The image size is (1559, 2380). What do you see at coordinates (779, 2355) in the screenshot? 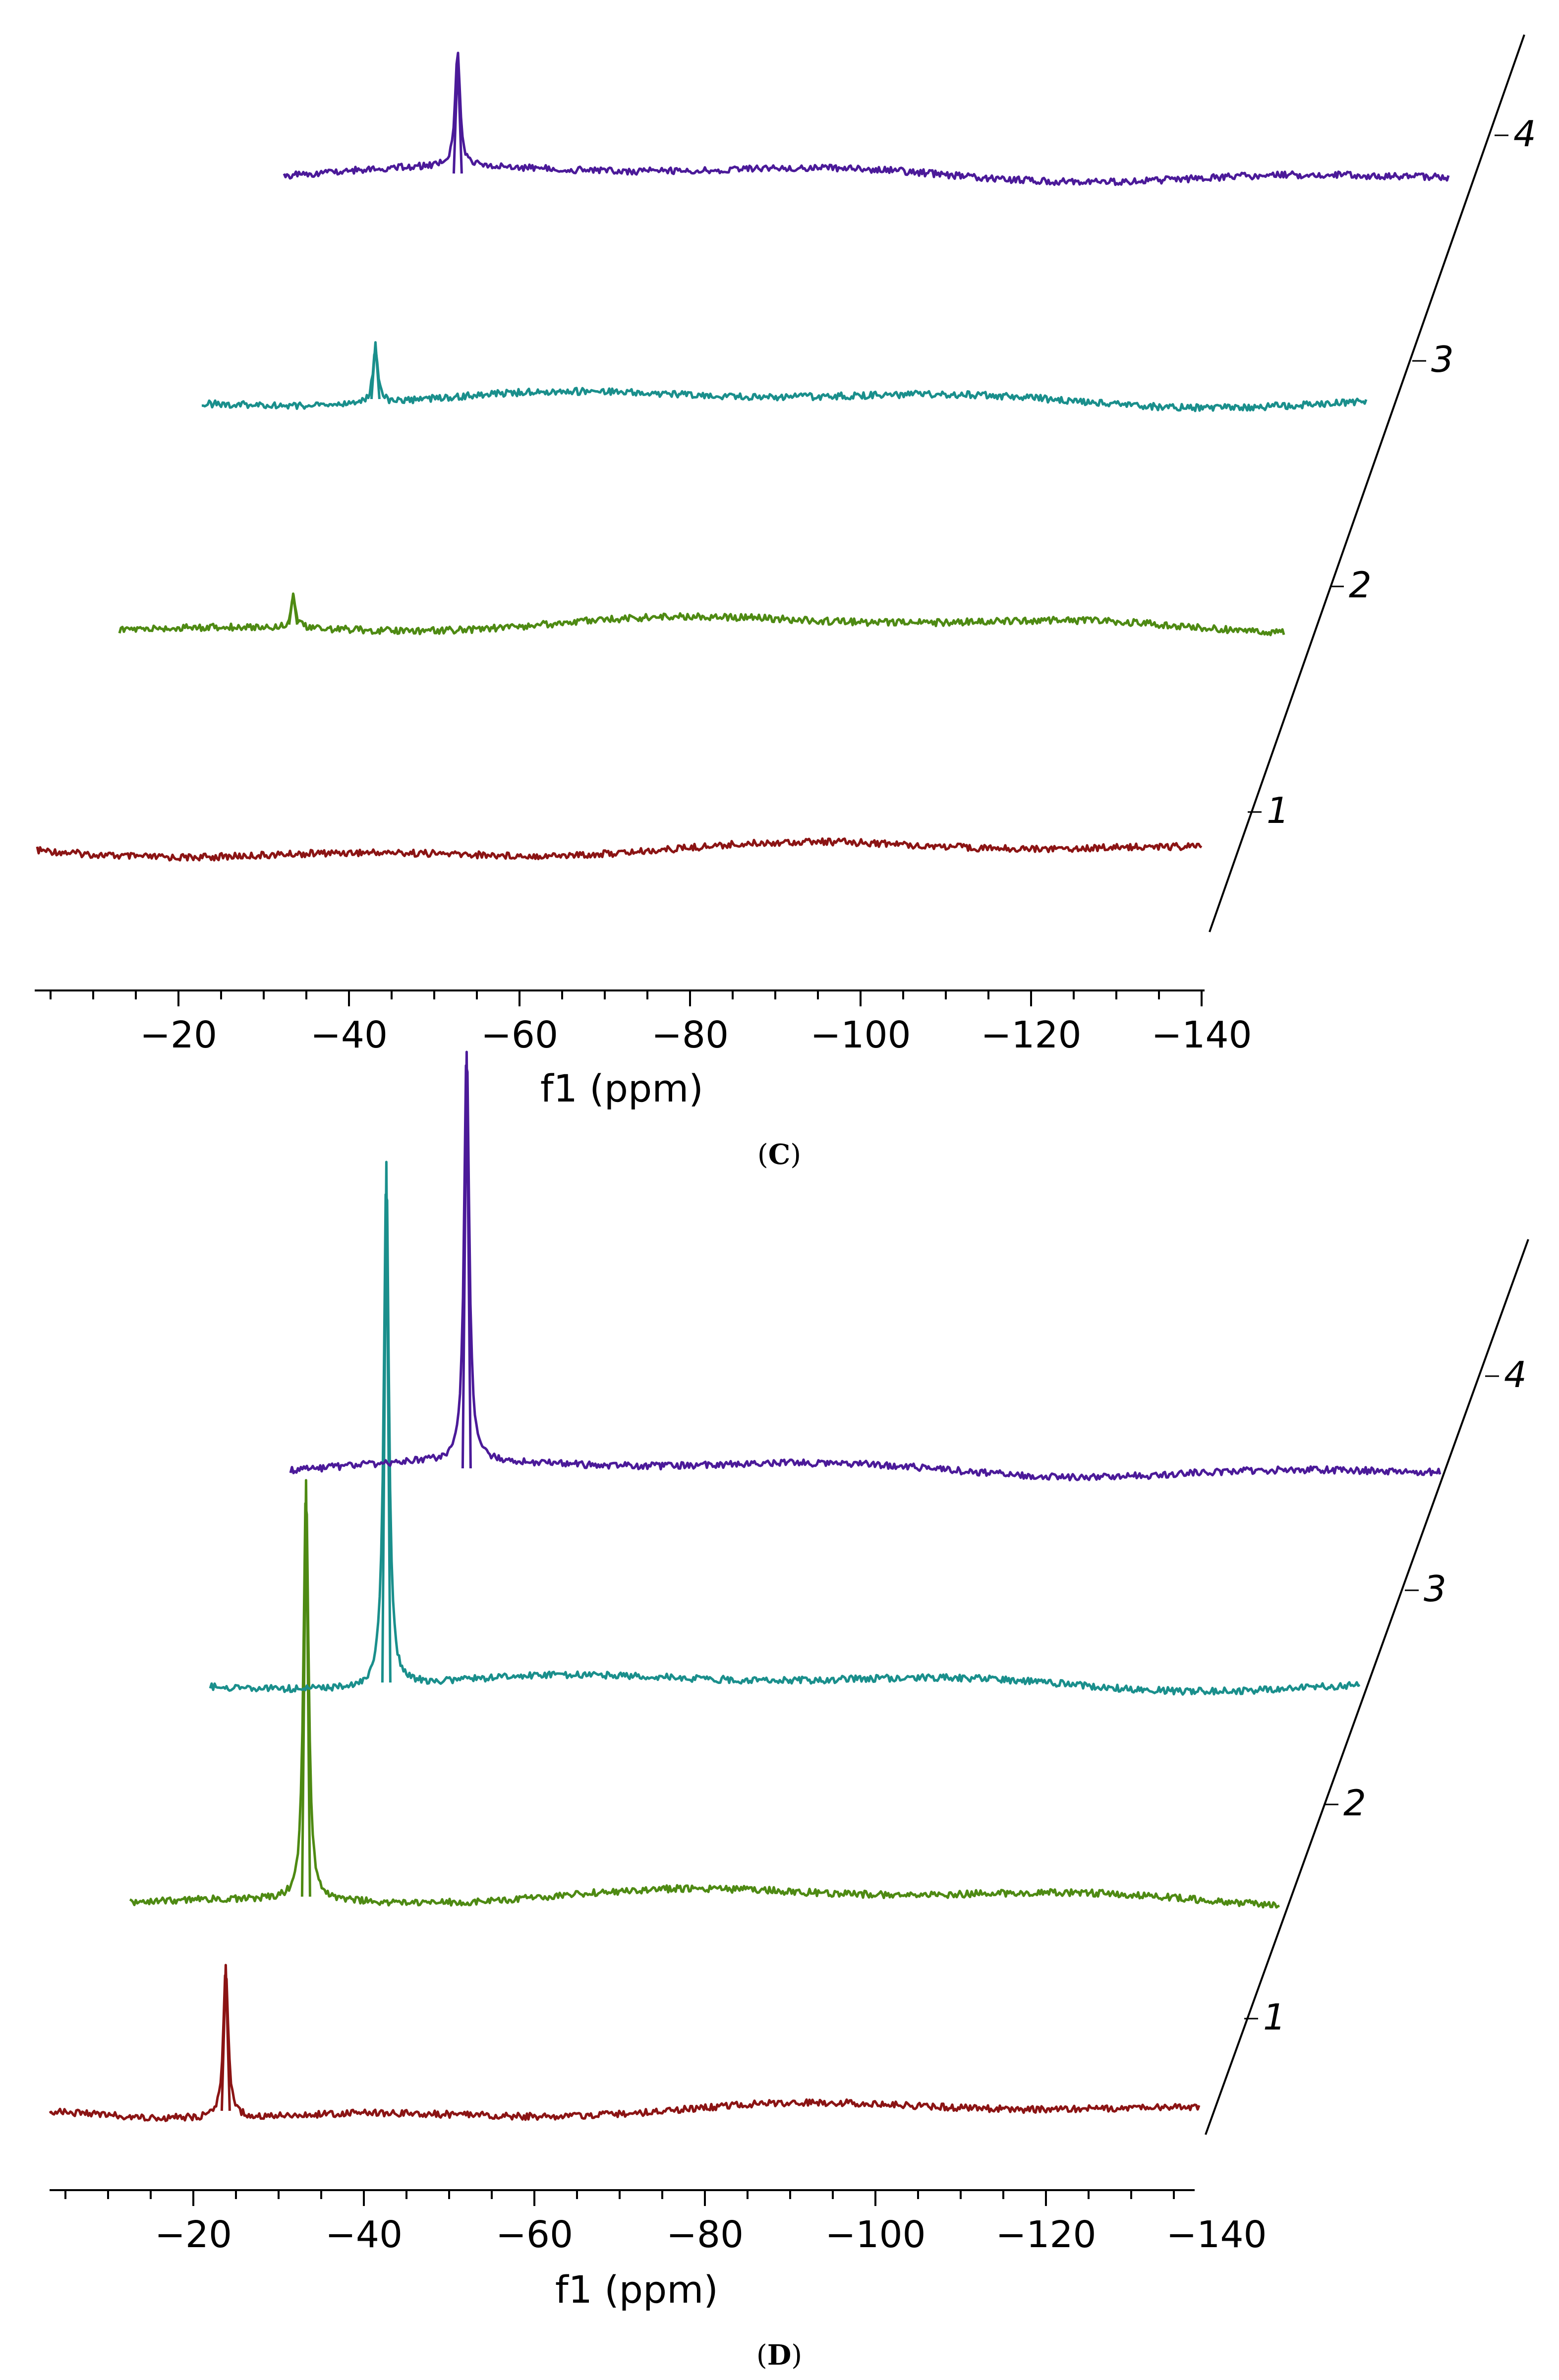
I see `panel-caption: (D)` at bounding box center [779, 2355].